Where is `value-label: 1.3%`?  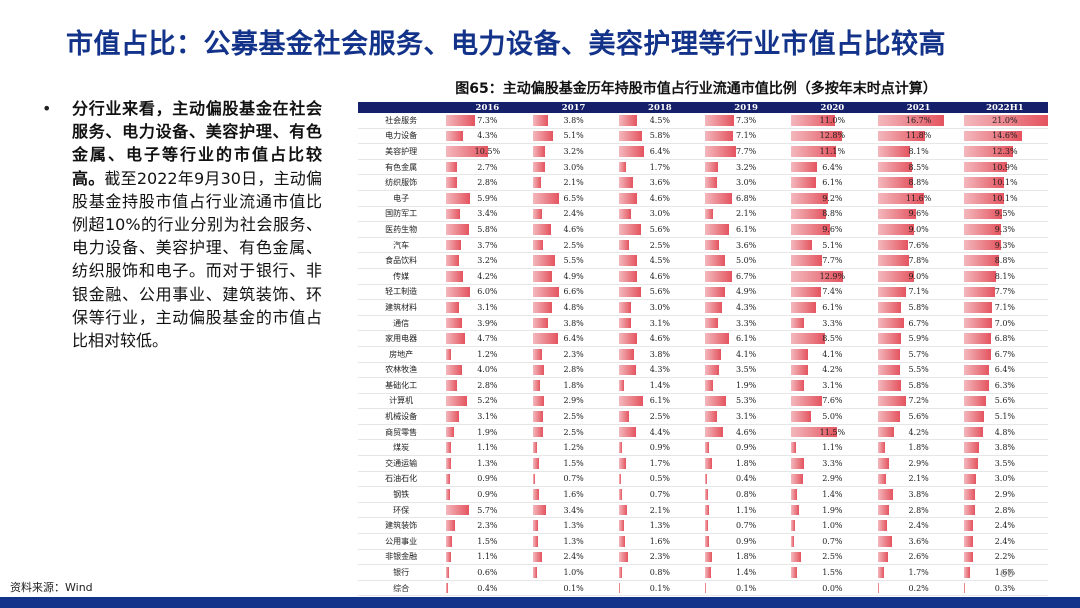 value-label: 1.3% is located at coordinates (660, 526).